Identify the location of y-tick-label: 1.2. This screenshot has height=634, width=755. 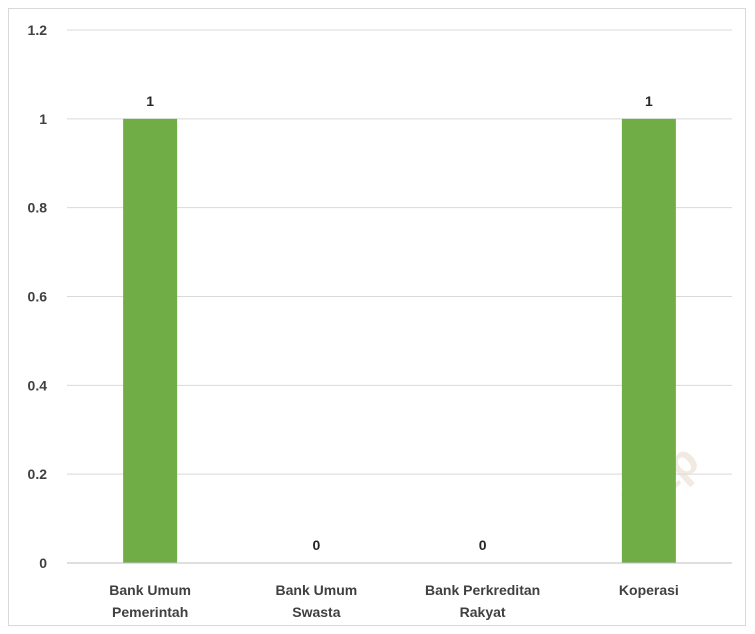
(38, 30).